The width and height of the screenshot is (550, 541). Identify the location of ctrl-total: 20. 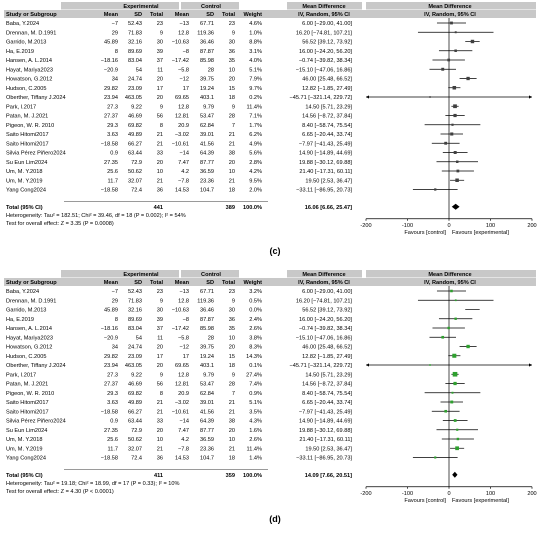
(232, 80).